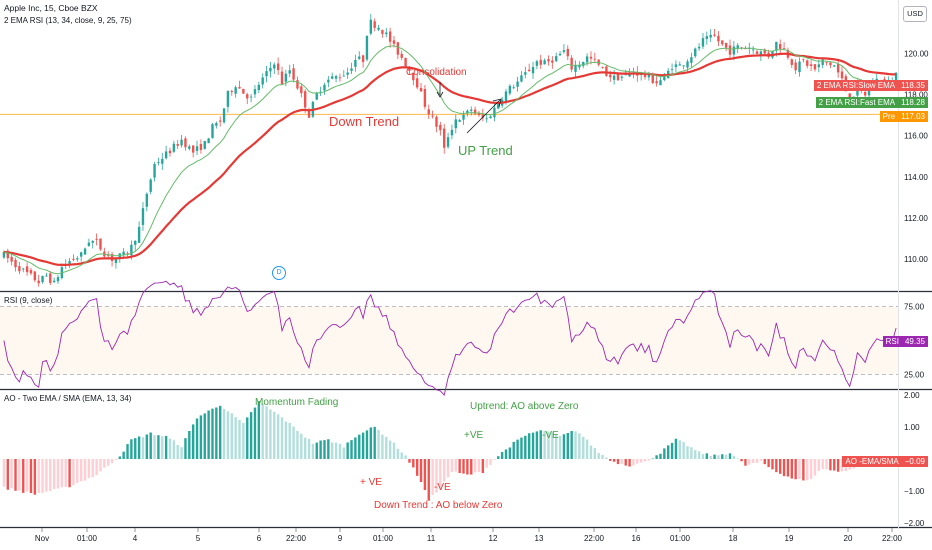 The width and height of the screenshot is (932, 550). Describe the element at coordinates (28, 300) in the screenshot. I see `rsi-pane-title: RSI (9, close)` at that location.